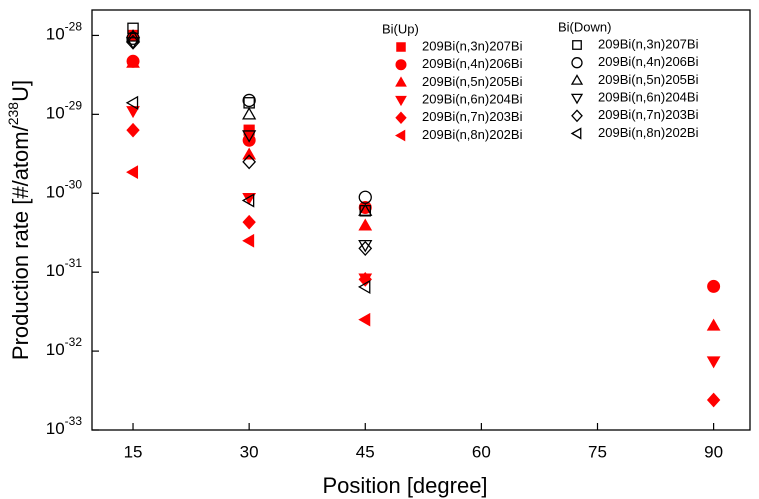  Describe the element at coordinates (249, 451) in the screenshot. I see `x-tick-label: 30` at that location.